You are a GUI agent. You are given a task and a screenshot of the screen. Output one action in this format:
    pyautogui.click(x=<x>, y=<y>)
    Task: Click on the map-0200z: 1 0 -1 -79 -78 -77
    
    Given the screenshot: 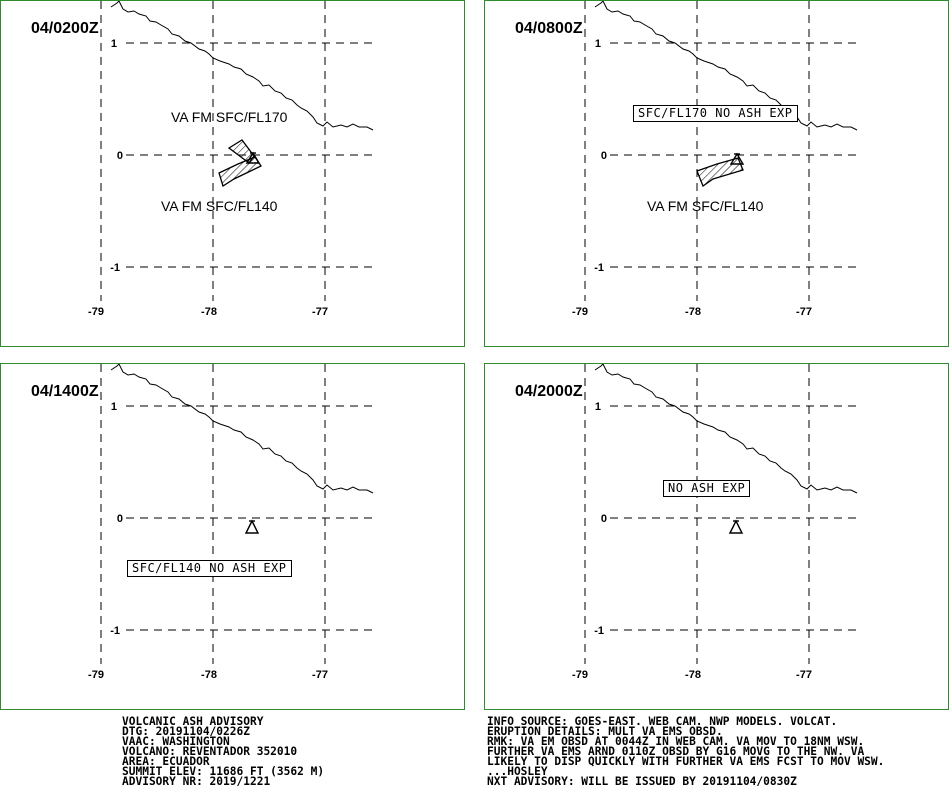 What is the action you would take?
    pyautogui.click(x=231, y=159)
    